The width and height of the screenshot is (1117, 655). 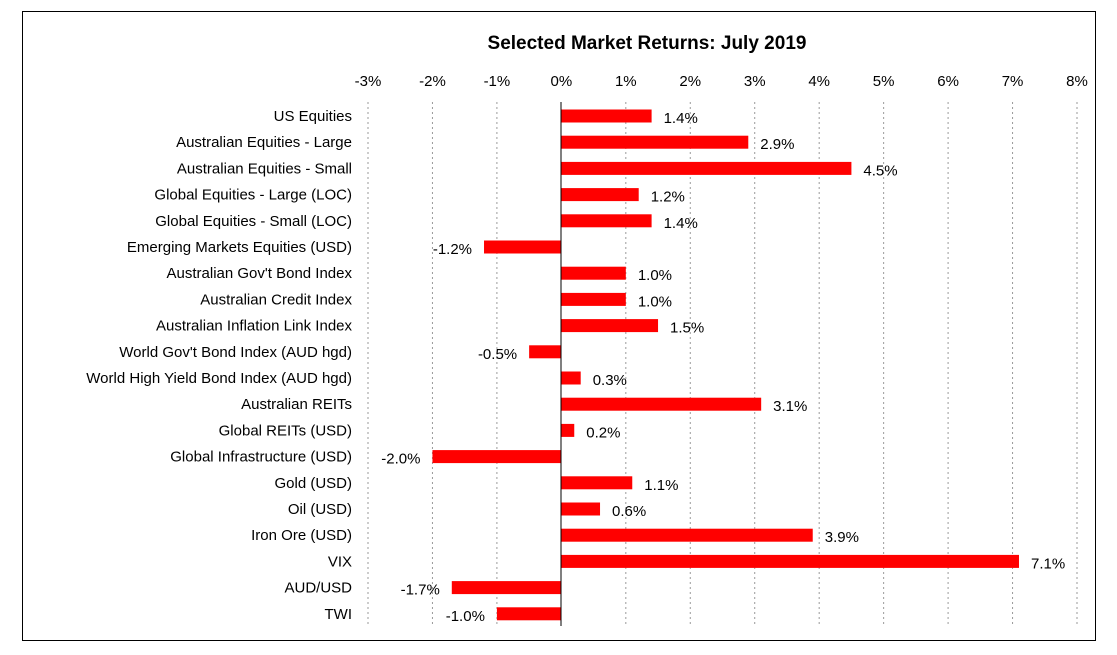 I want to click on x-axis-ticks: -3% -2% -1% 0% 1% 2% 3% 4% 5% 6% 7% 8%, so click(x=721, y=81).